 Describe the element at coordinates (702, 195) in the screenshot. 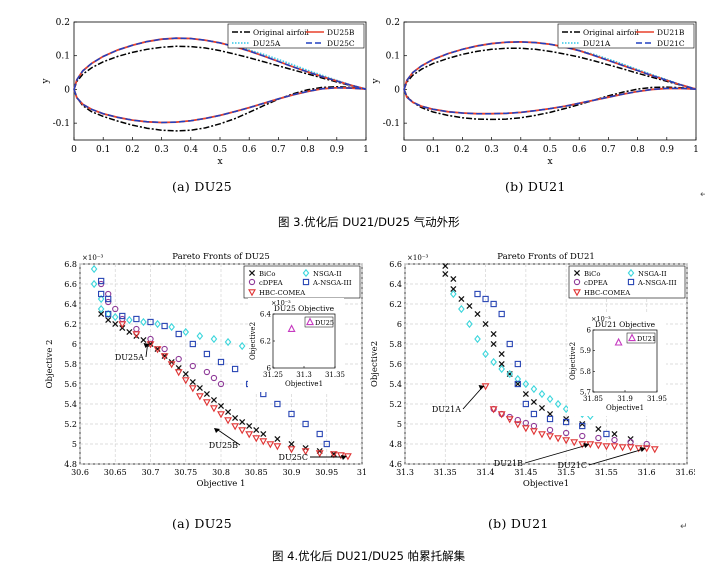

I see `return-mark-fig3: ↵` at that location.